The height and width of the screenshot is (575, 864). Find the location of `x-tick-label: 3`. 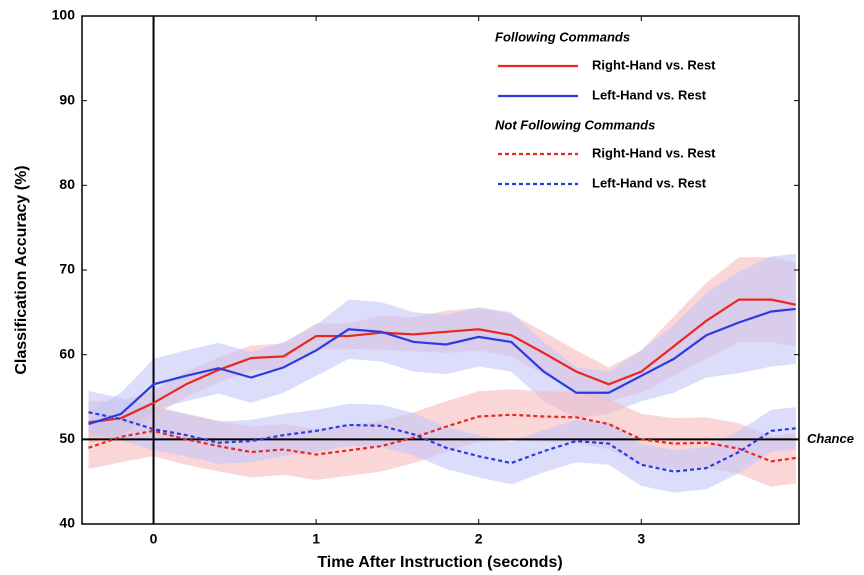

x-tick-label: 3 is located at coordinates (641, 539).